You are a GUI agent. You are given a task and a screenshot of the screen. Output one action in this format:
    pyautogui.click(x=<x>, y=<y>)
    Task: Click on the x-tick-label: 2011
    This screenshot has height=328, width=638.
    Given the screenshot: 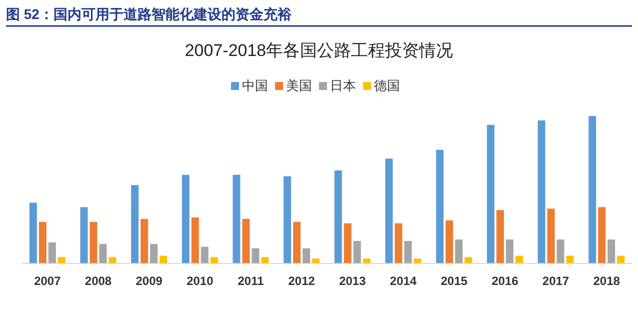 What is the action you would take?
    pyautogui.click(x=251, y=281)
    